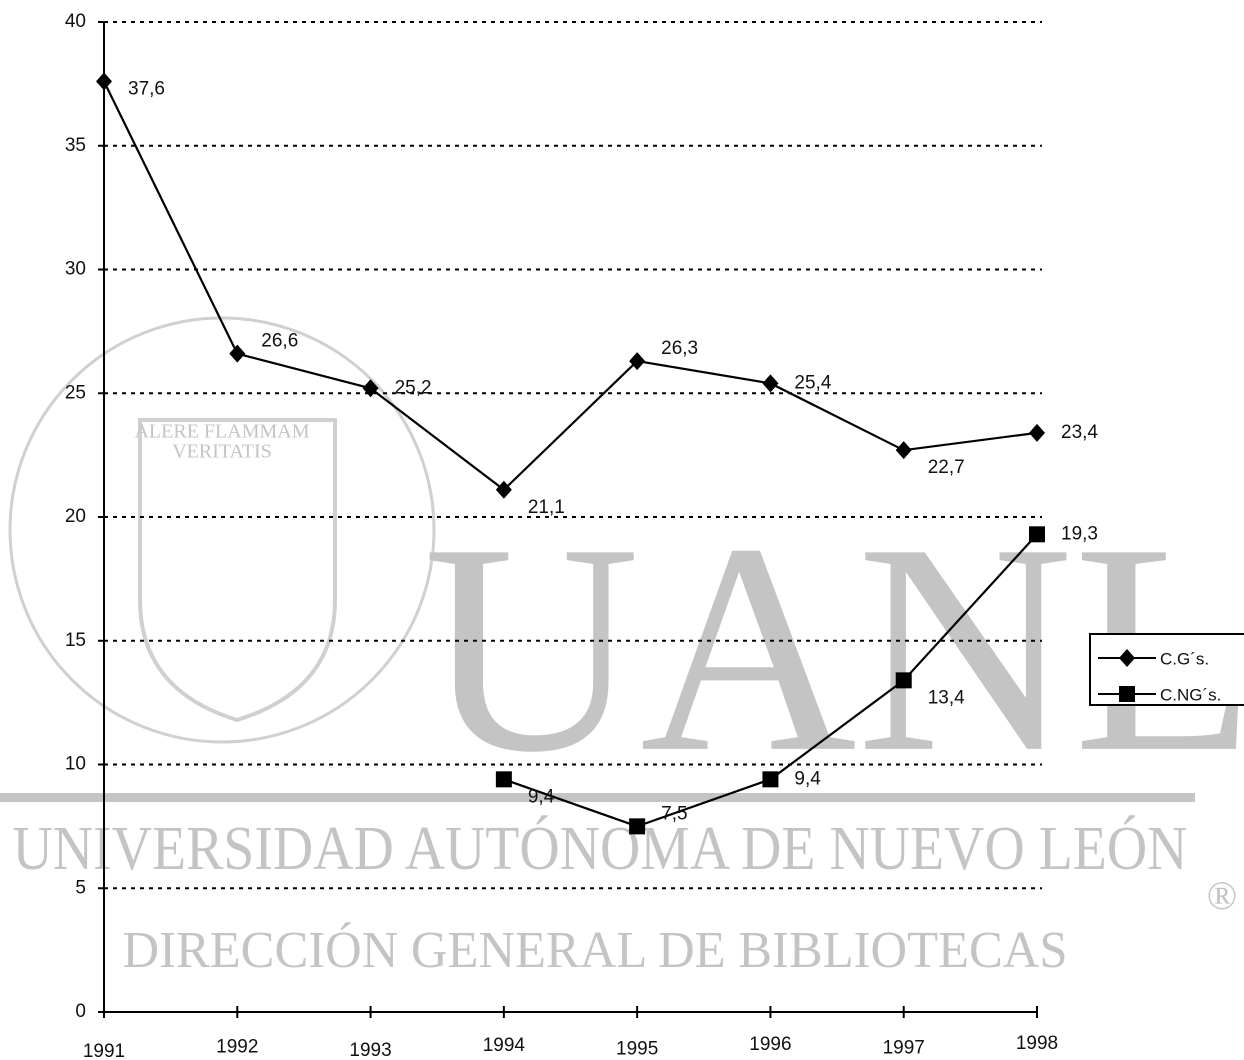 The height and width of the screenshot is (1060, 1244). Describe the element at coordinates (595, 950) in the screenshot. I see `watermark-library: DIRECCIÓN GENERAL DE BIBLIOTECAS` at that location.